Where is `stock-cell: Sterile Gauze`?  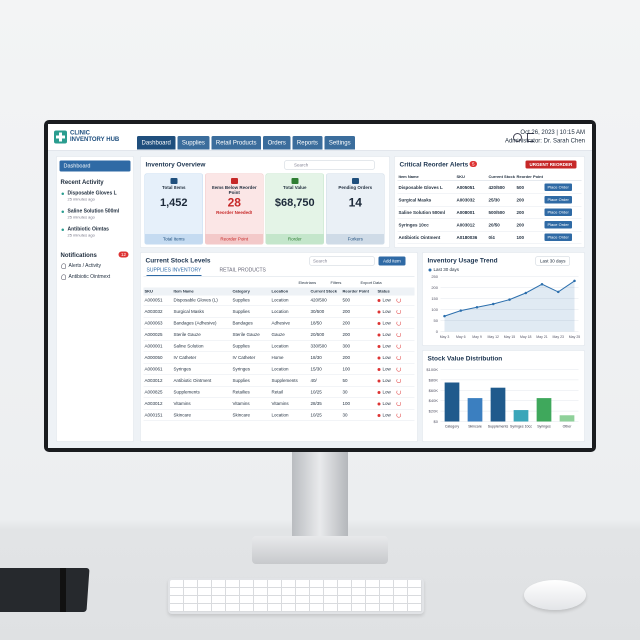
stock-cell: Sterile Gauze is located at coordinates (246, 334).